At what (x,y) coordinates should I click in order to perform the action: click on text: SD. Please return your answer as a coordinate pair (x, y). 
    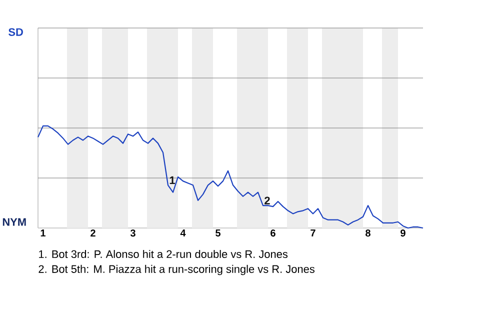
    Looking at the image, I should click on (15, 32).